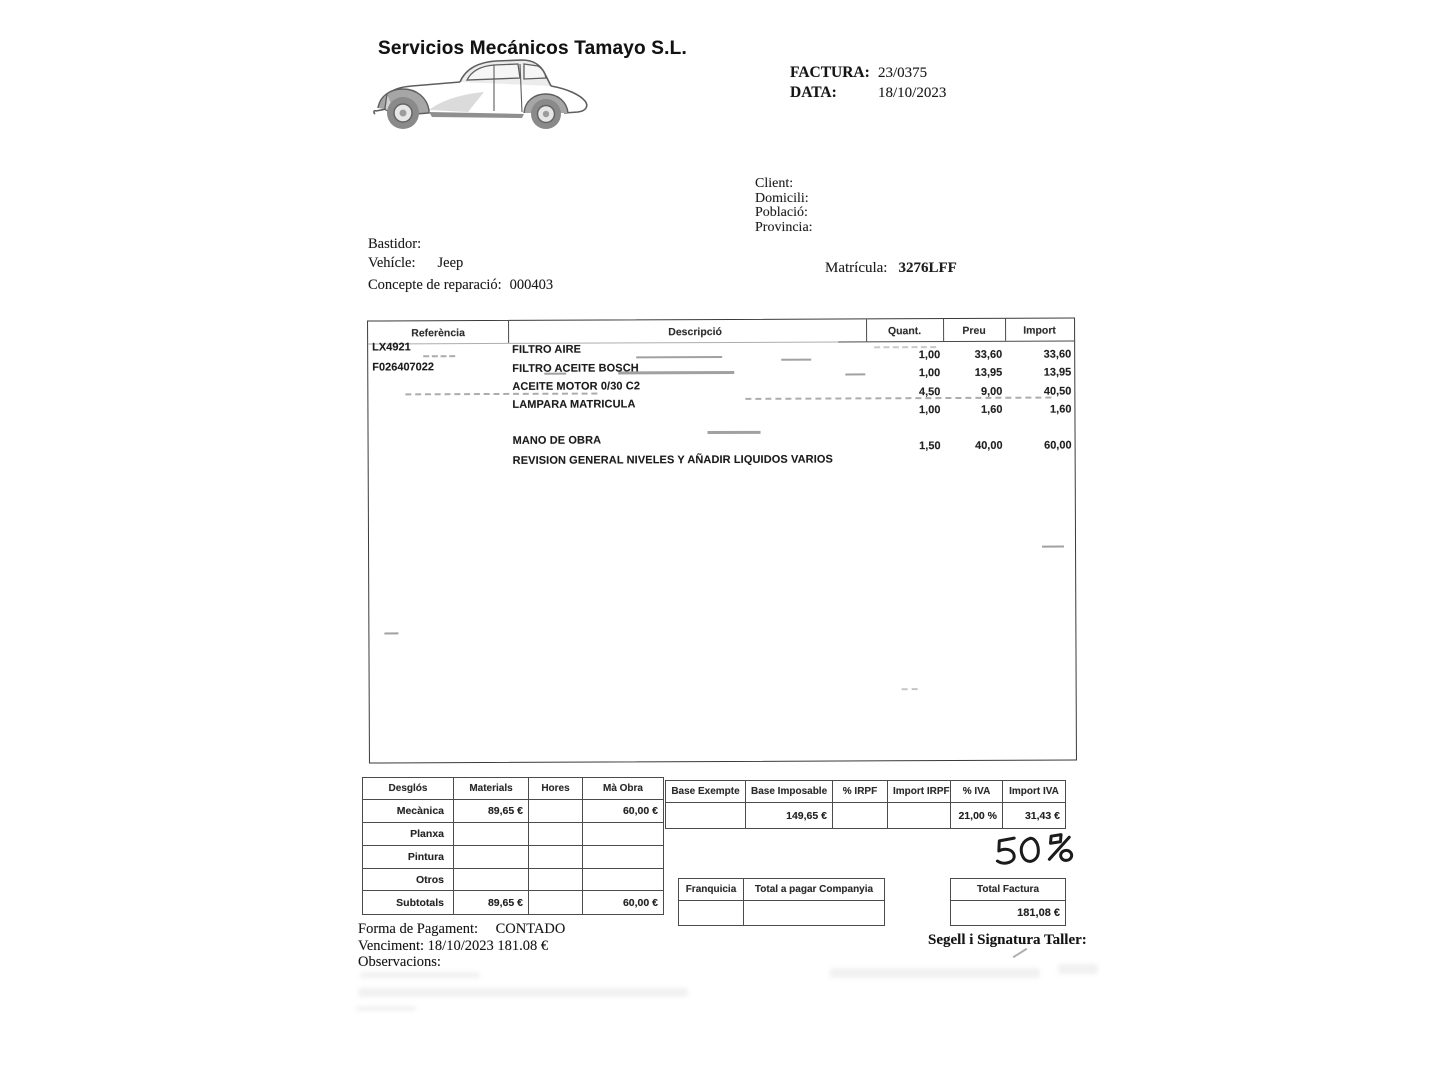  What do you see at coordinates (912, 93) in the screenshot?
I see `invoice-date: 18/10/2023` at bounding box center [912, 93].